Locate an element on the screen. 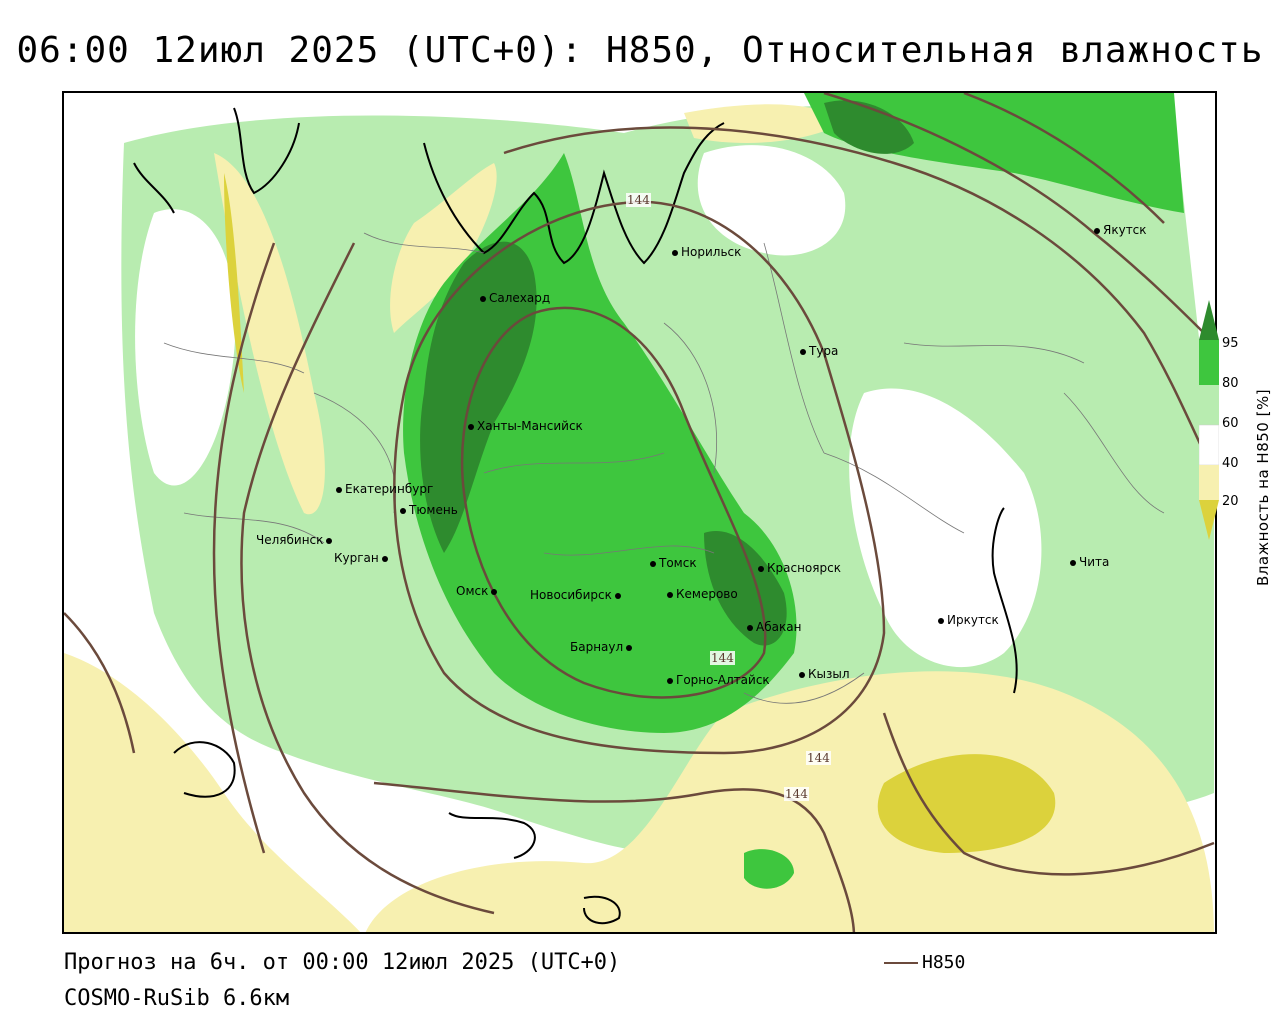  humidity-20-40-northeast is located at coordinates (764, 123).